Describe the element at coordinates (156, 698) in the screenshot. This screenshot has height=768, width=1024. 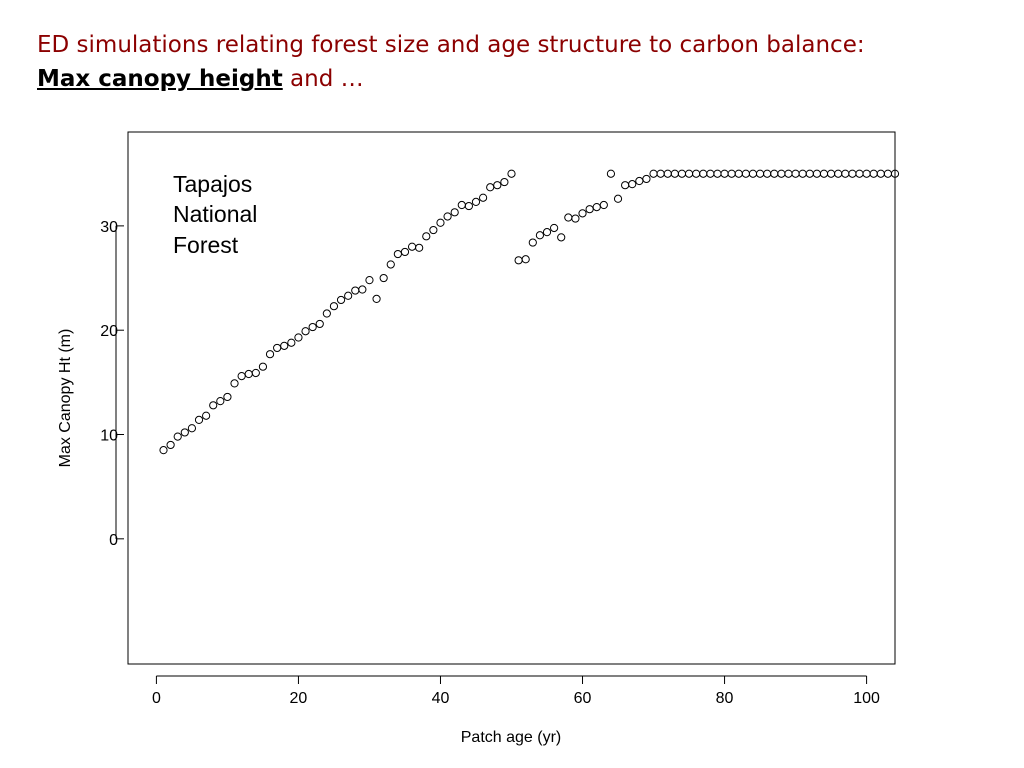
I see `x-tick-label: 0` at that location.